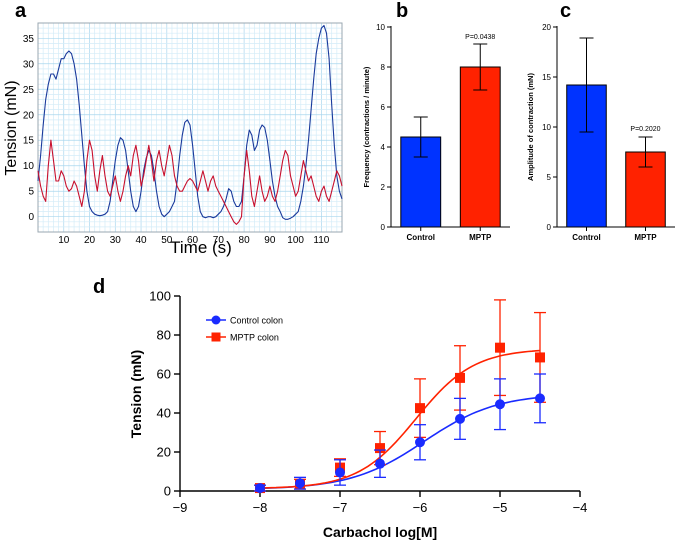 The width and height of the screenshot is (685, 543). I want to click on y-axis-title-a: Tension (mN), so click(11, 127).